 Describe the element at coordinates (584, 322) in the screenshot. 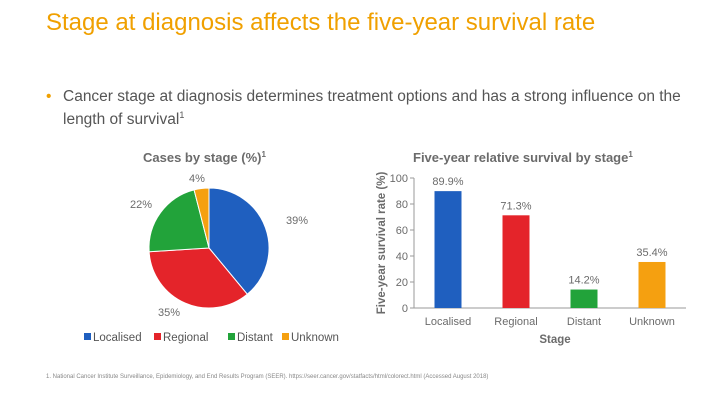

I see `bar-x-tick-label-distant: Distant` at that location.